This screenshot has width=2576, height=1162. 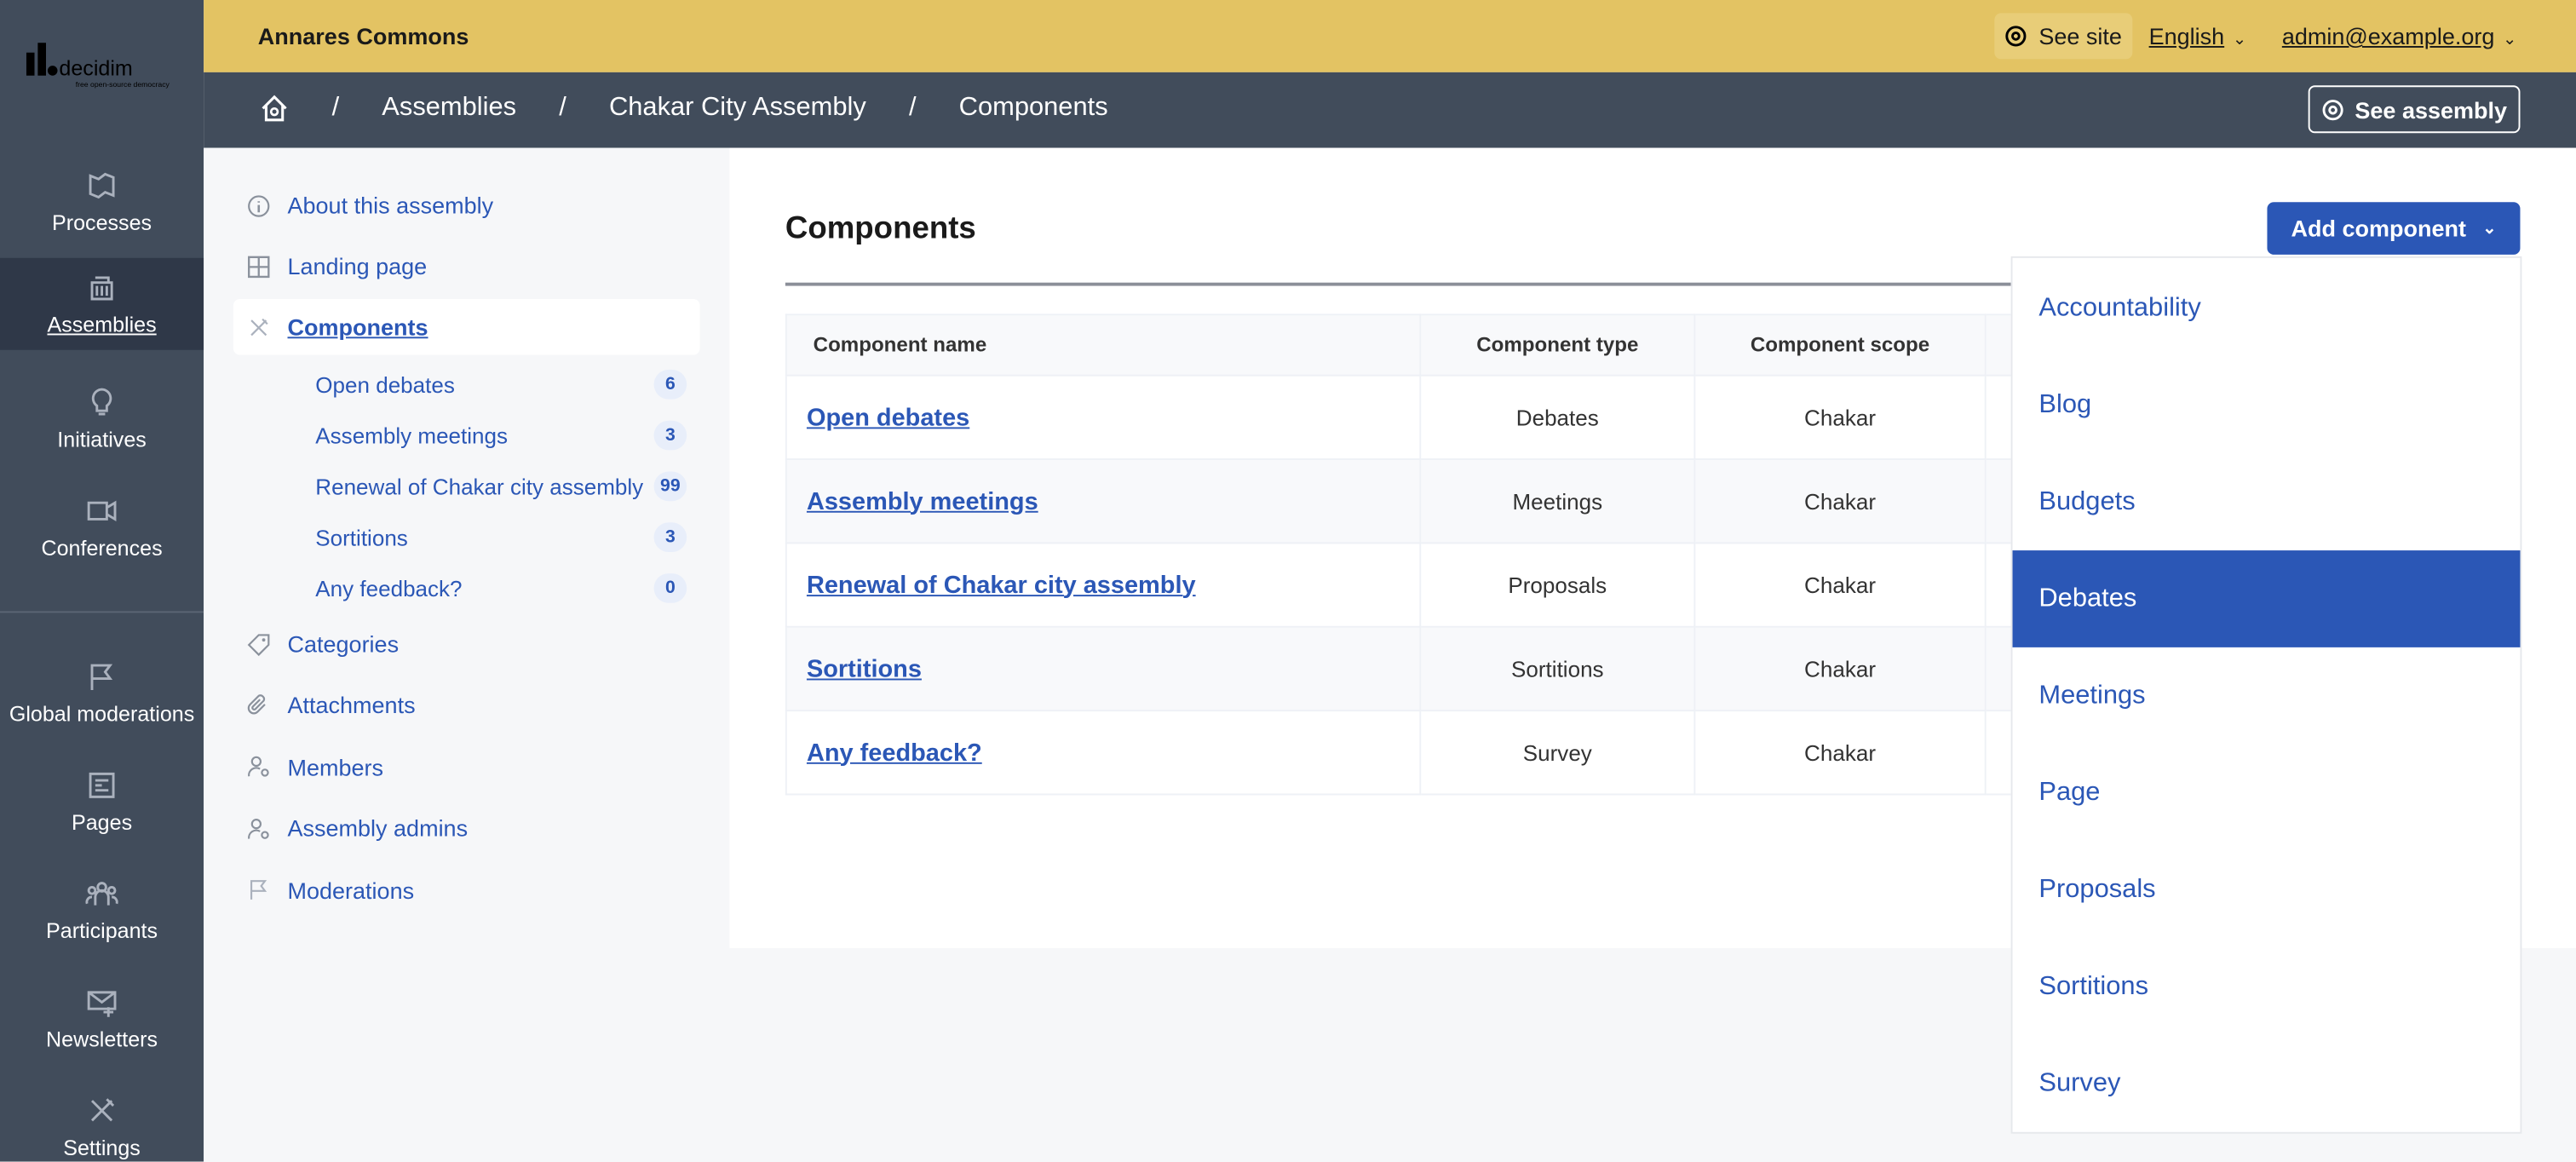 I want to click on subnav-component-item: Sortitions 3, so click(x=501, y=537).